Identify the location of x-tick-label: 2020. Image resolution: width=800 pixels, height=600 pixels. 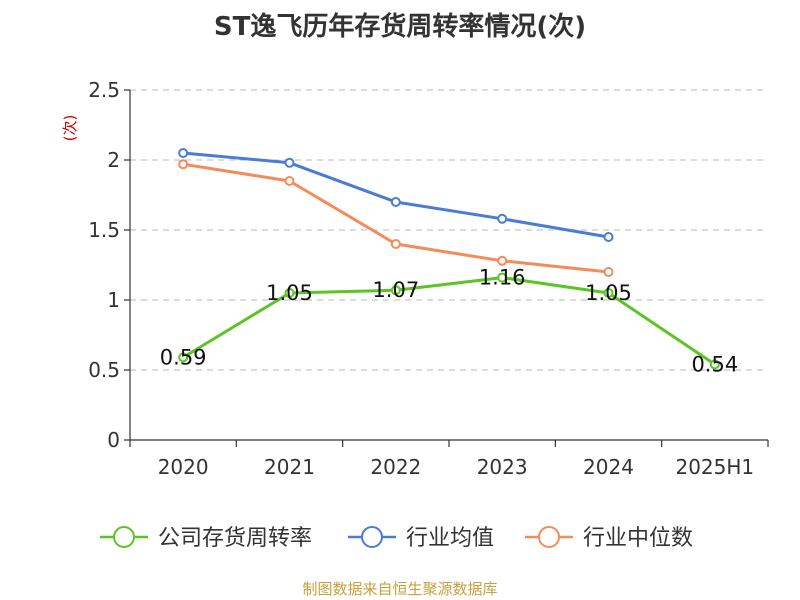
(183, 467).